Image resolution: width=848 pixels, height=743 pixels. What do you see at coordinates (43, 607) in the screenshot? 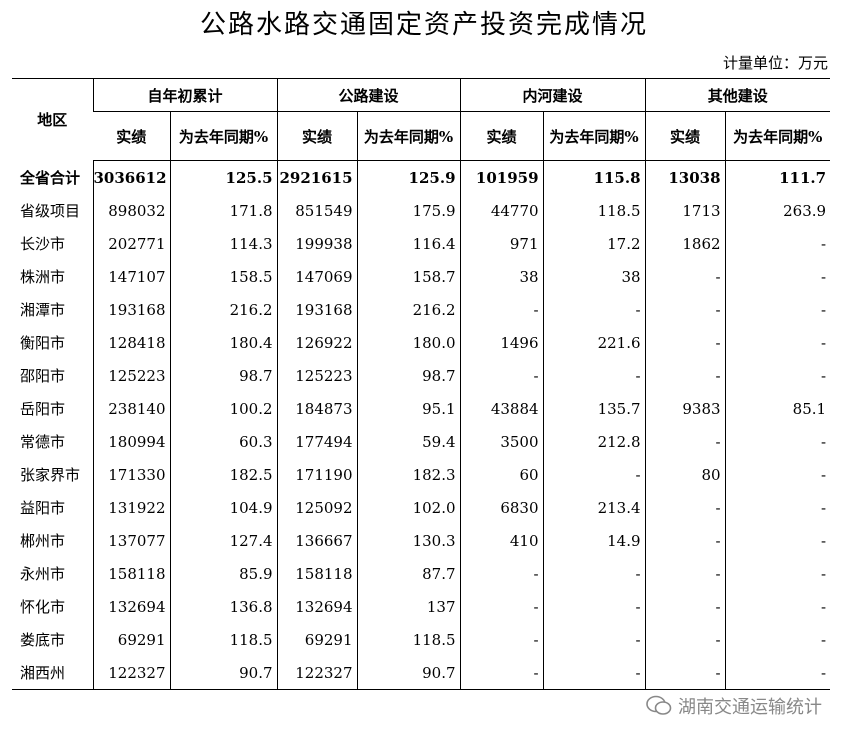
I see `region-cell: 怀化市` at bounding box center [43, 607].